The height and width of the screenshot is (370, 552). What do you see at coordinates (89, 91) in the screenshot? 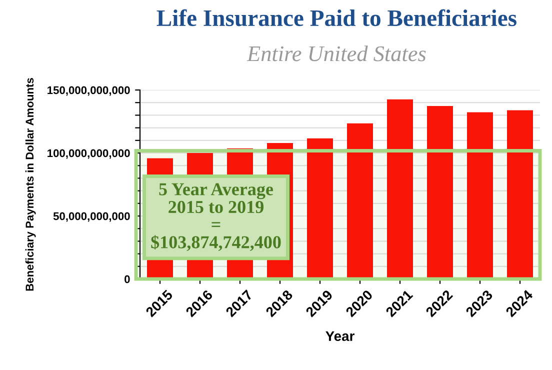
I see `y-tick-label: 150,000,000,000` at bounding box center [89, 91].